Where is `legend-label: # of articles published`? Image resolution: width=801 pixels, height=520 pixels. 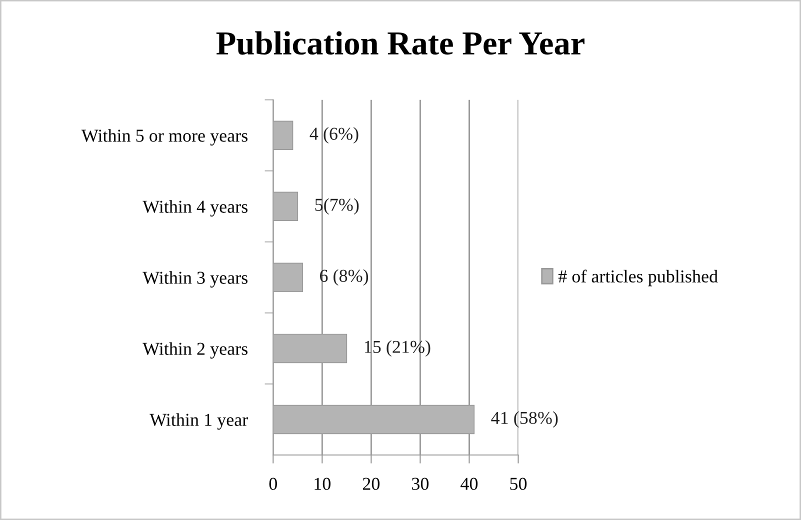 legend-label: # of articles published is located at coordinates (638, 278).